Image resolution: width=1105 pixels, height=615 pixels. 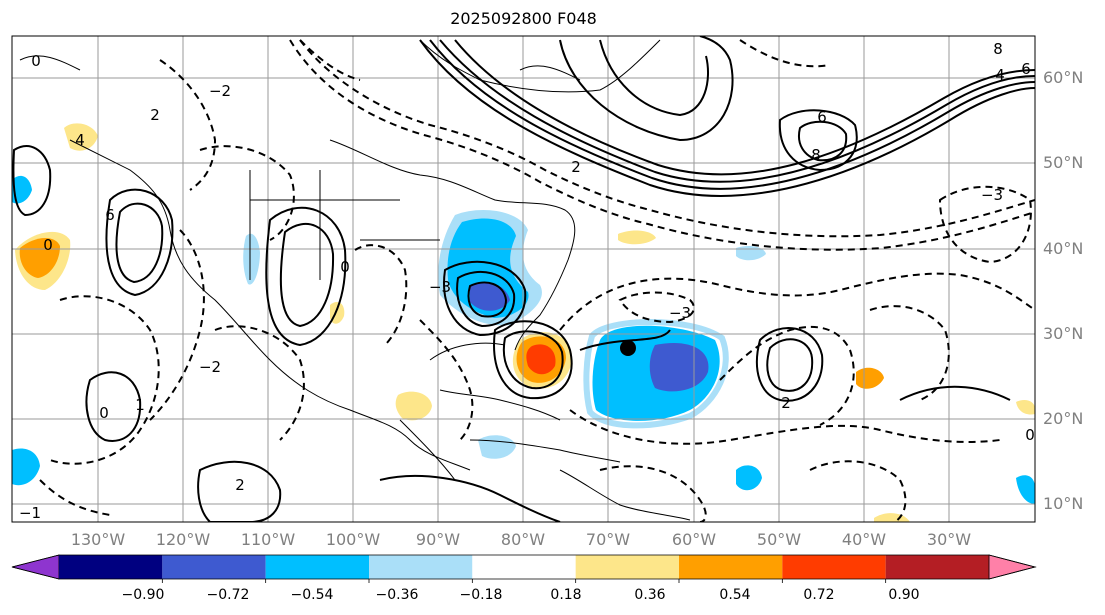 What do you see at coordinates (353, 539) in the screenshot?
I see `lon-label: 100°W` at bounding box center [353, 539].